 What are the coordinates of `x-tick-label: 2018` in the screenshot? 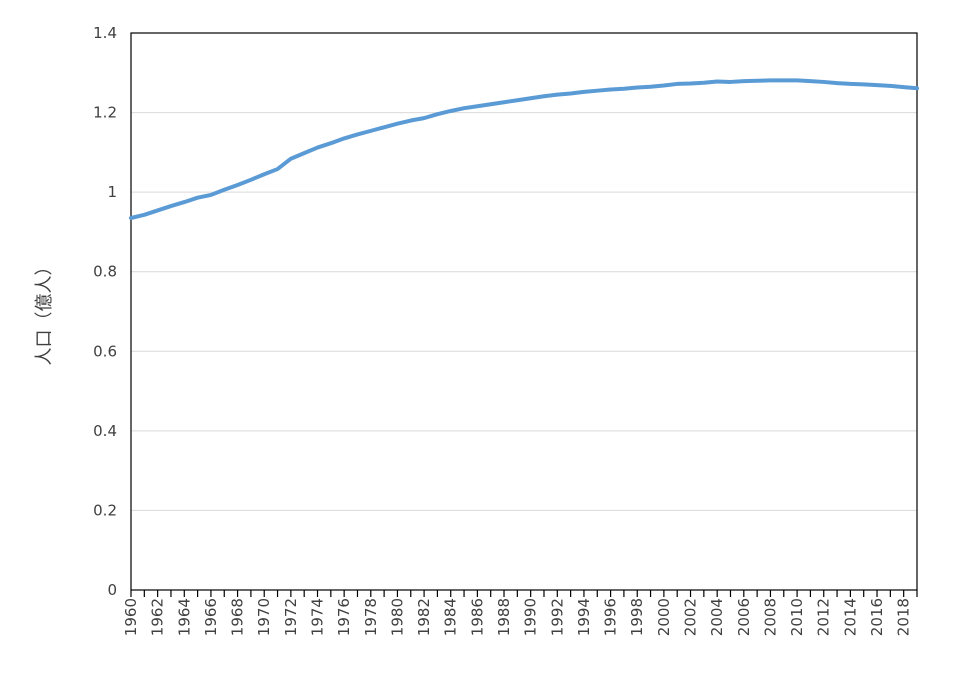 It's located at (904, 617).